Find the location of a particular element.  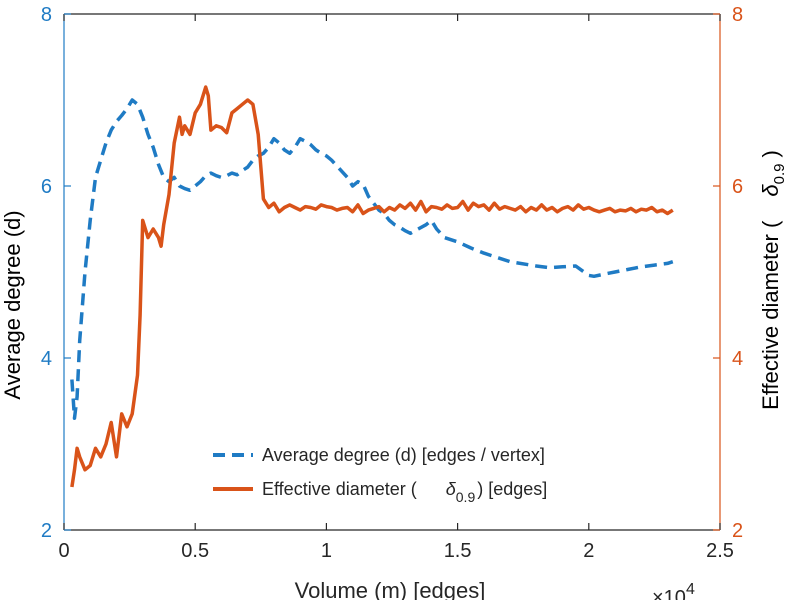

y-right-label-symbol: δ is located at coordinates (770, 190).